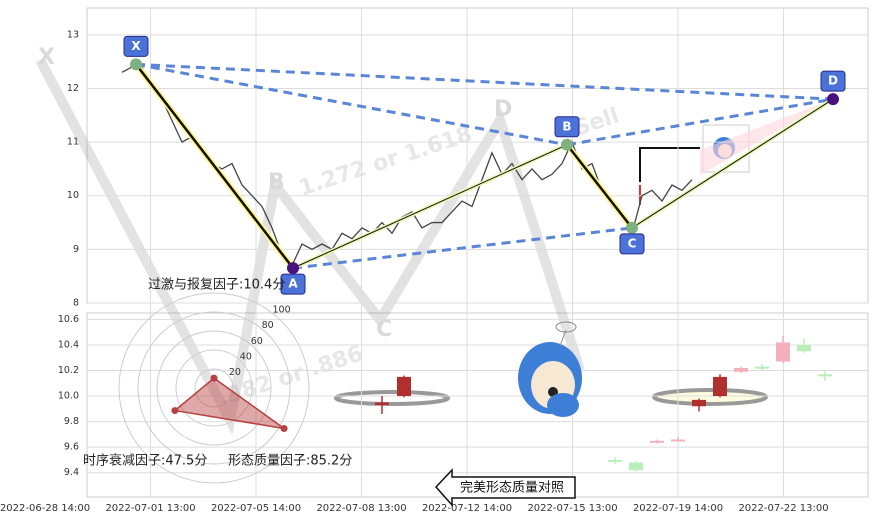 The height and width of the screenshot is (520, 875). I want to click on button-shape, so click(505, 487).